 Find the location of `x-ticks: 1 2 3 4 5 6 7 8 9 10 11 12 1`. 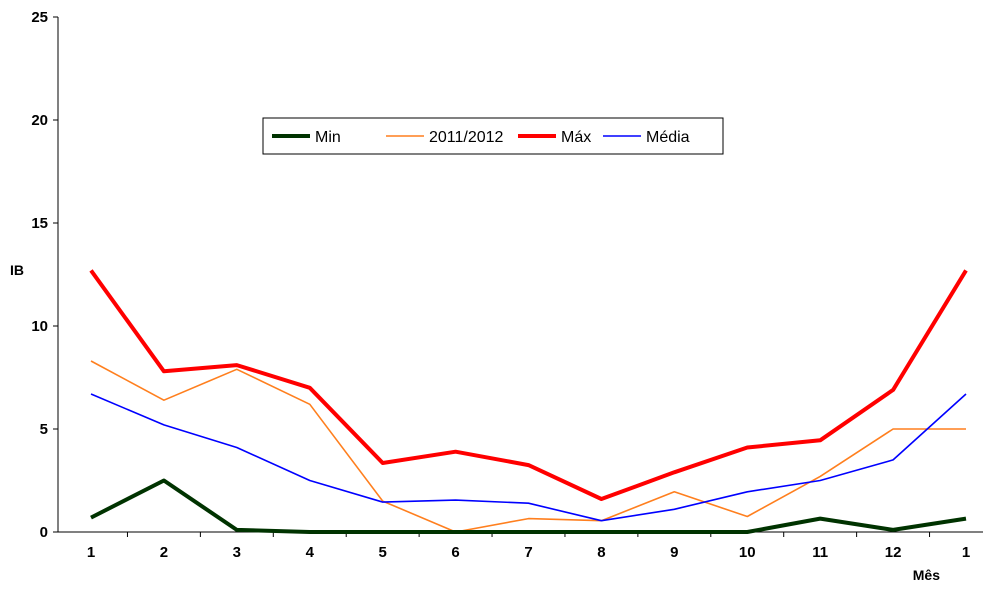

x-ticks: 1 2 3 4 5 6 7 8 9 10 11 12 1 is located at coordinates (528, 546).